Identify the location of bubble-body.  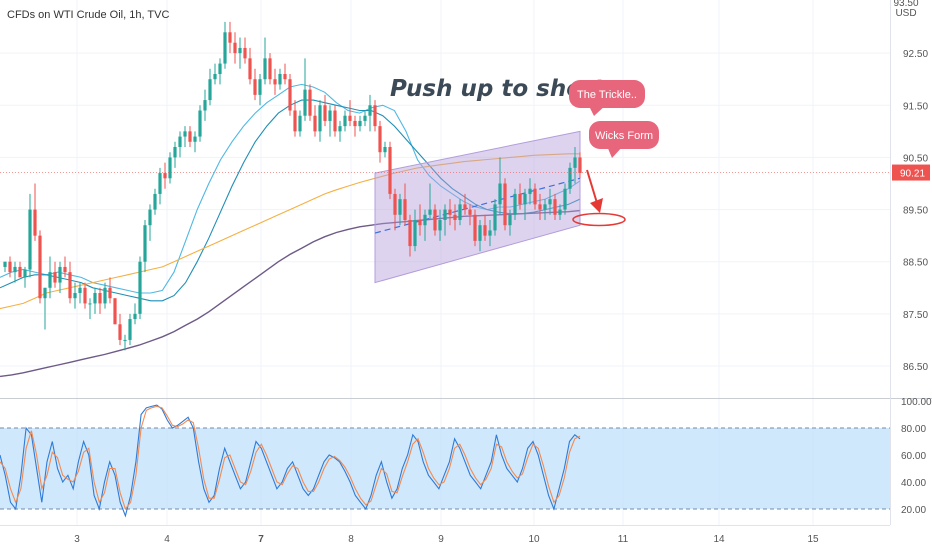
(624, 135).